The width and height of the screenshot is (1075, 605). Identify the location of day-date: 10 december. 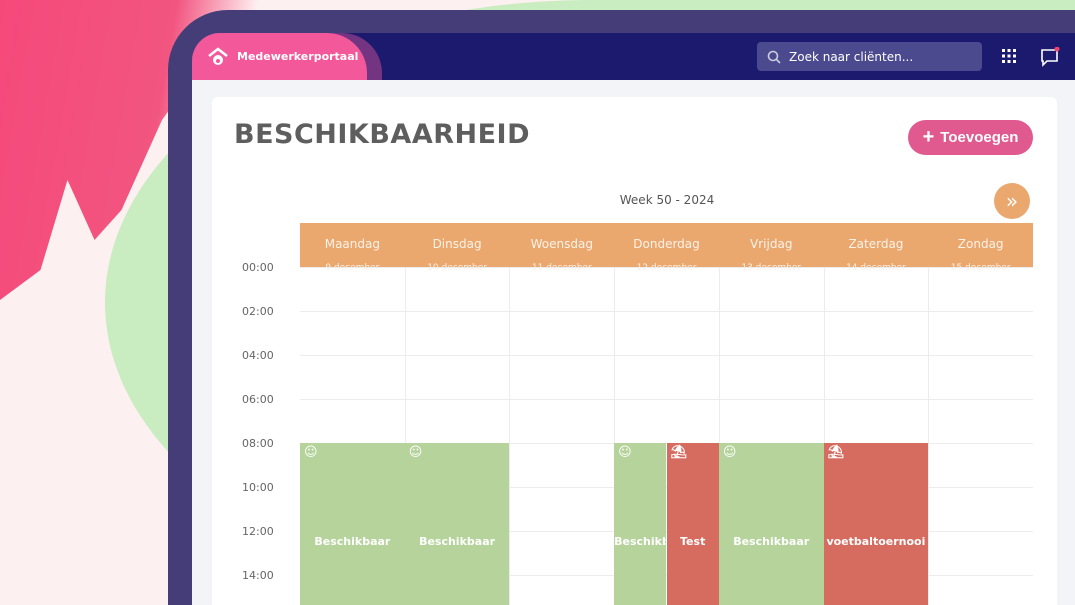
(457, 268).